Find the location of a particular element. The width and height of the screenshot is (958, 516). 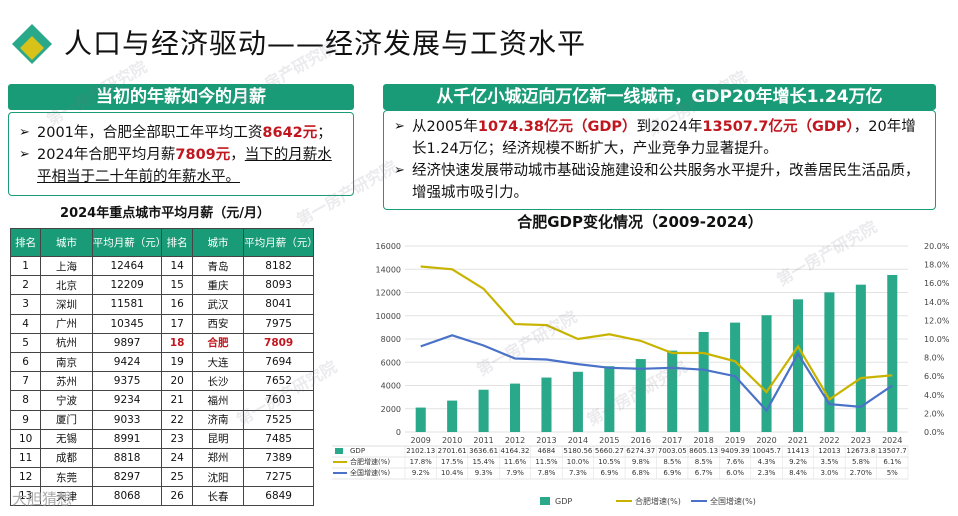

data-label: 15.4% is located at coordinates (483, 462).